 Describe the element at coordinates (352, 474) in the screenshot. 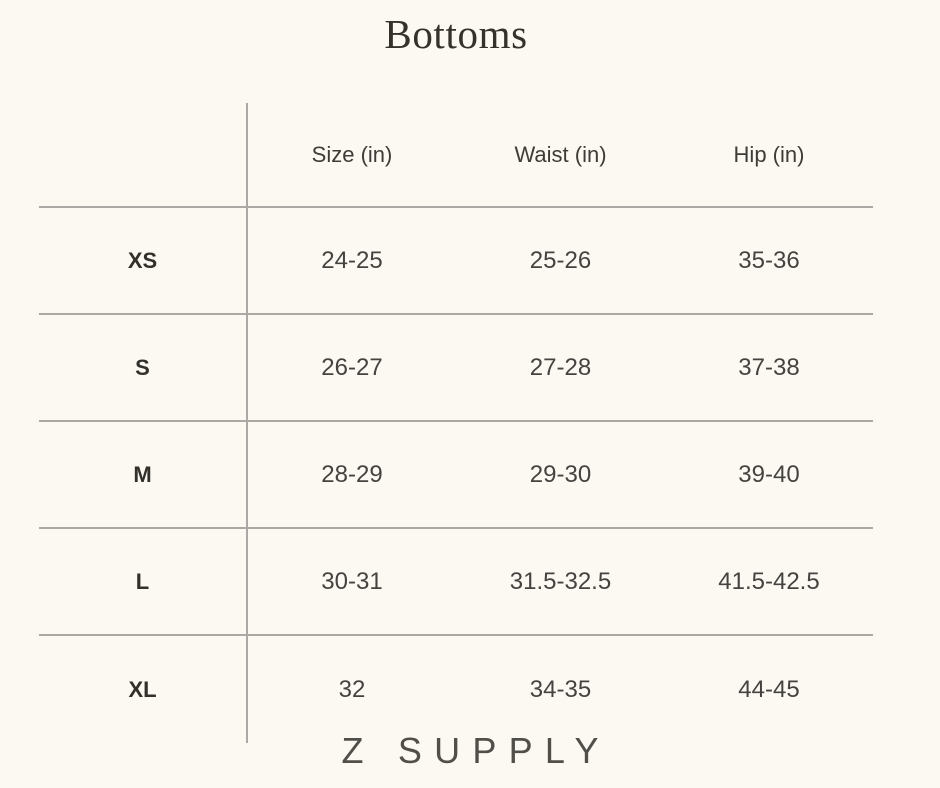

I see `size-value: 28-29` at that location.